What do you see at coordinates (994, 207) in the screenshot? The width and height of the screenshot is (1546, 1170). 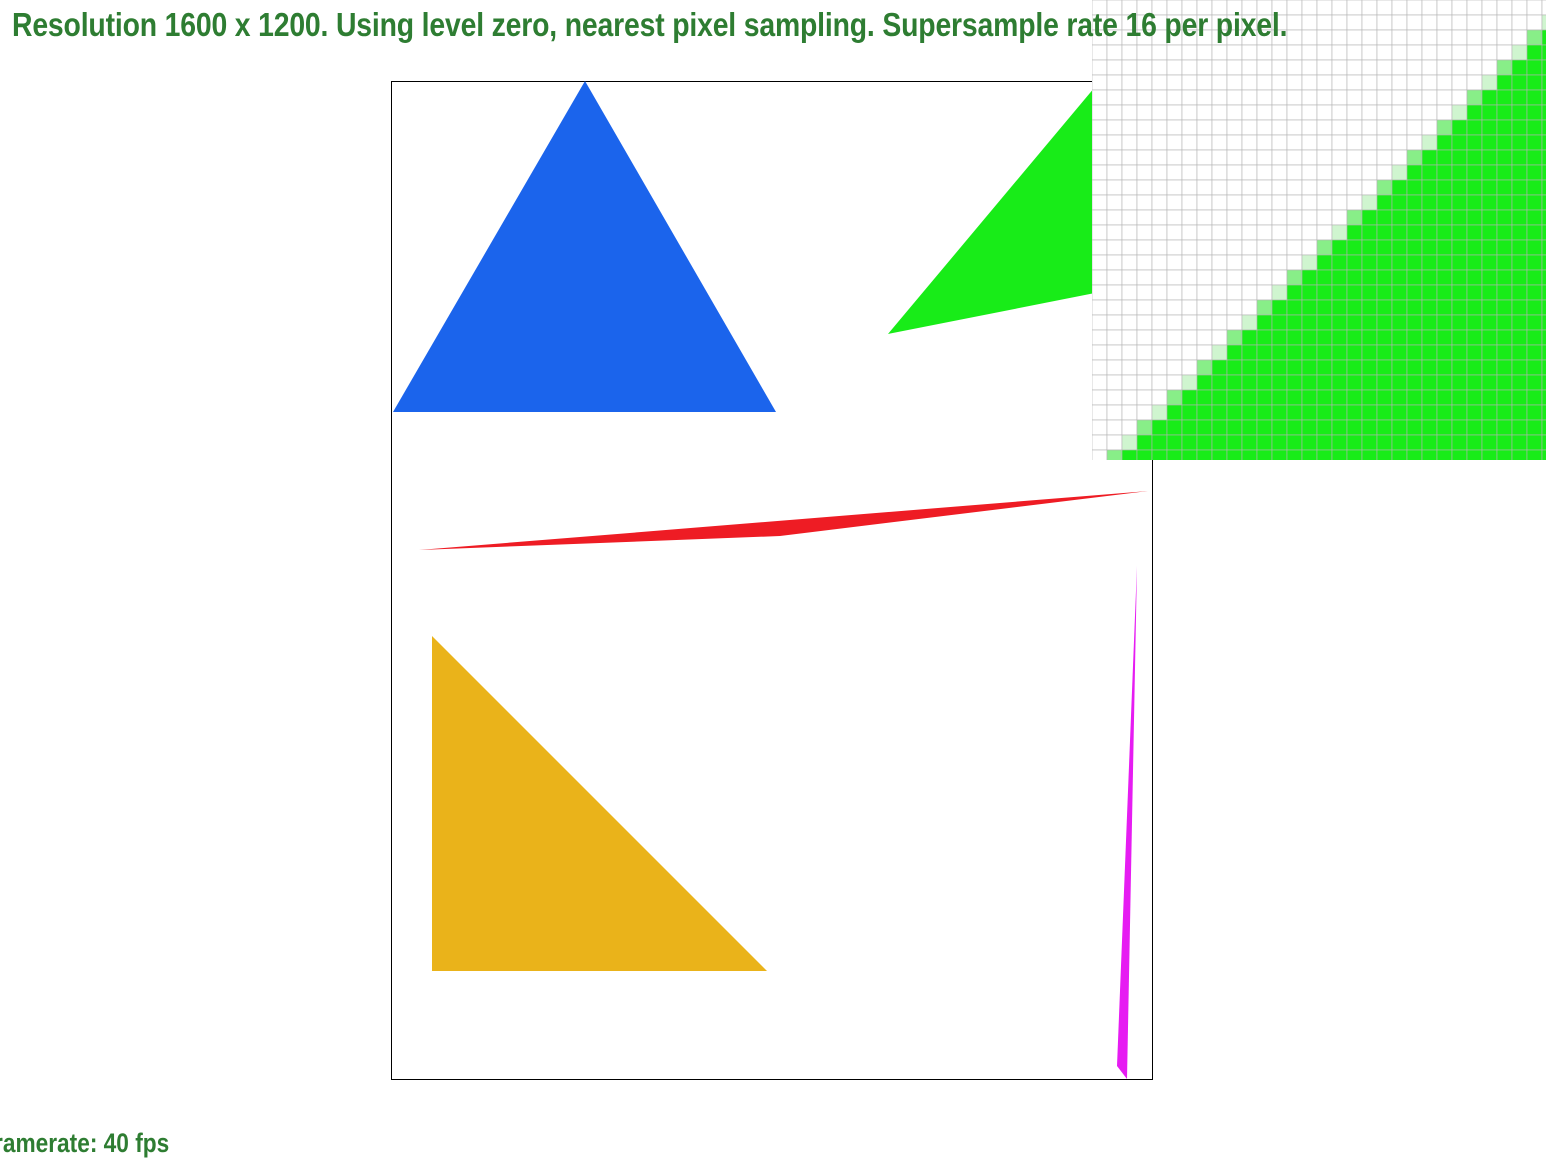 I see `green-triangle` at bounding box center [994, 207].